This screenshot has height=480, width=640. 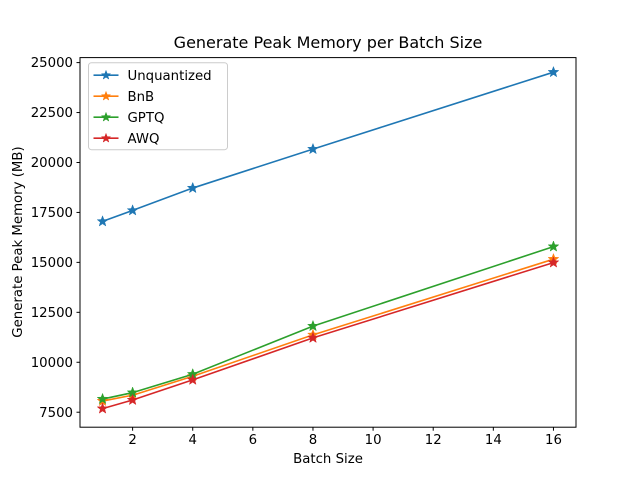 What do you see at coordinates (328, 459) in the screenshot?
I see `x-axis-label: Batch Size` at bounding box center [328, 459].